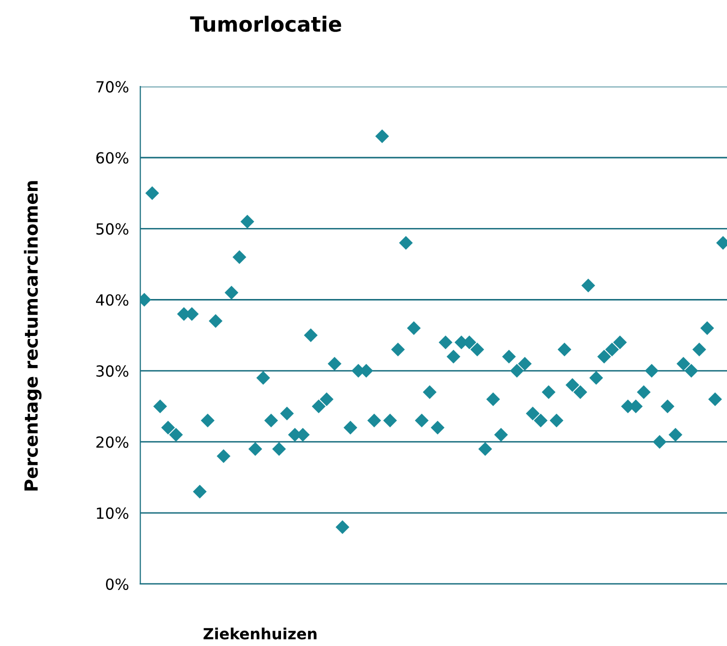 This screenshot has width=727, height=646. I want to click on y-tick-label: 40%, so click(112, 300).